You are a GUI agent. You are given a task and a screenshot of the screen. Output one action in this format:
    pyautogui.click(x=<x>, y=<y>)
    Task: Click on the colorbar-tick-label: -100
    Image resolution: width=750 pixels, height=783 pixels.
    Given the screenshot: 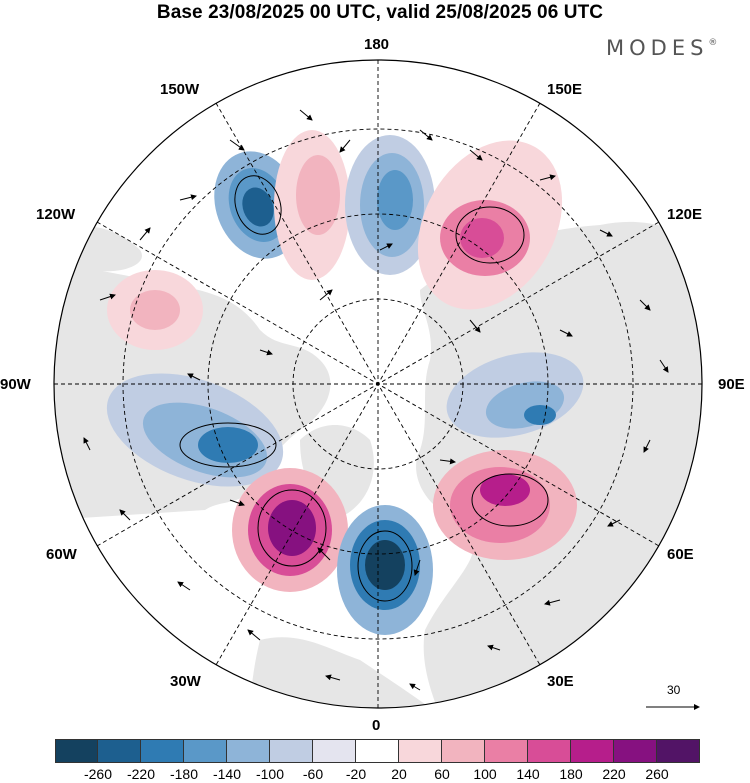 What is the action you would take?
    pyautogui.click(x=270, y=774)
    